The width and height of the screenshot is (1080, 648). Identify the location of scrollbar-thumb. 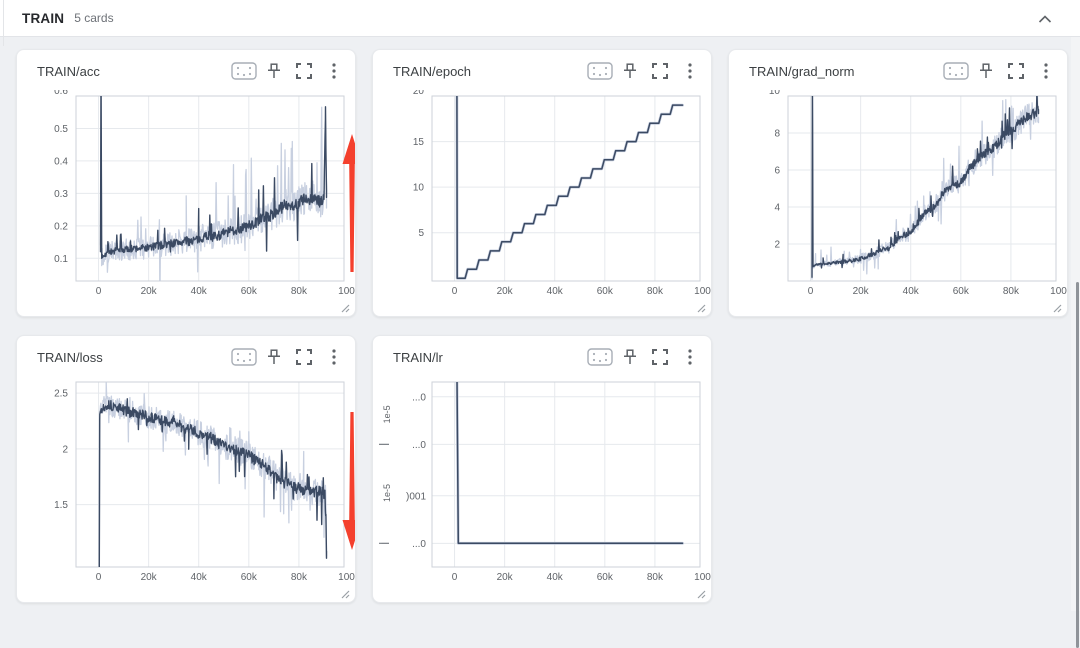
(1077, 465).